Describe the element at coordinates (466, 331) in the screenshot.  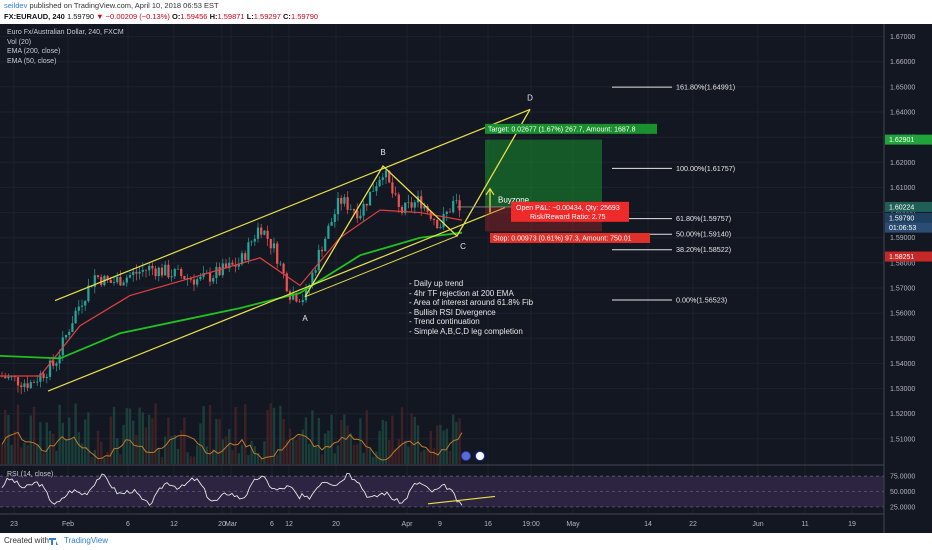
I see `note-item: - Simple A,B,C,D leg completion` at that location.